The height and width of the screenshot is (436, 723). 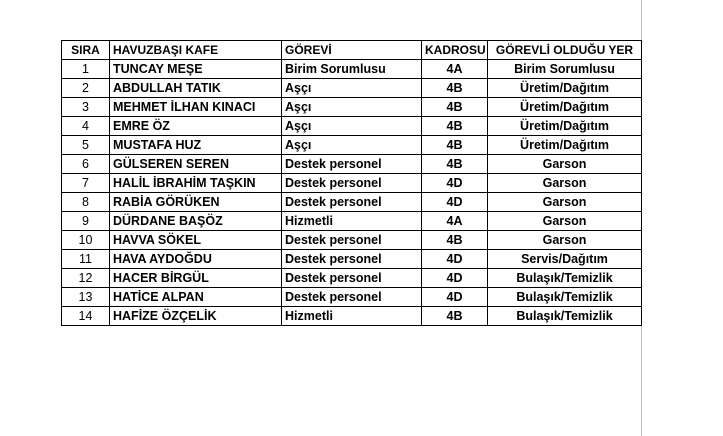 What do you see at coordinates (641, 218) in the screenshot?
I see `page-edge` at bounding box center [641, 218].